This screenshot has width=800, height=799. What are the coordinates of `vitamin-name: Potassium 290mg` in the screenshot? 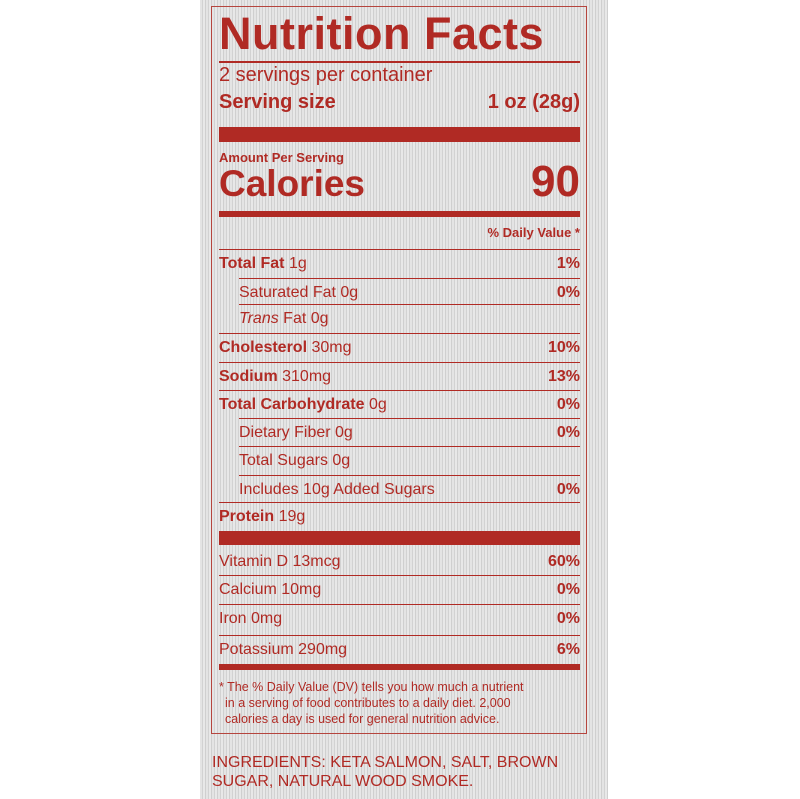 It's located at (283, 649).